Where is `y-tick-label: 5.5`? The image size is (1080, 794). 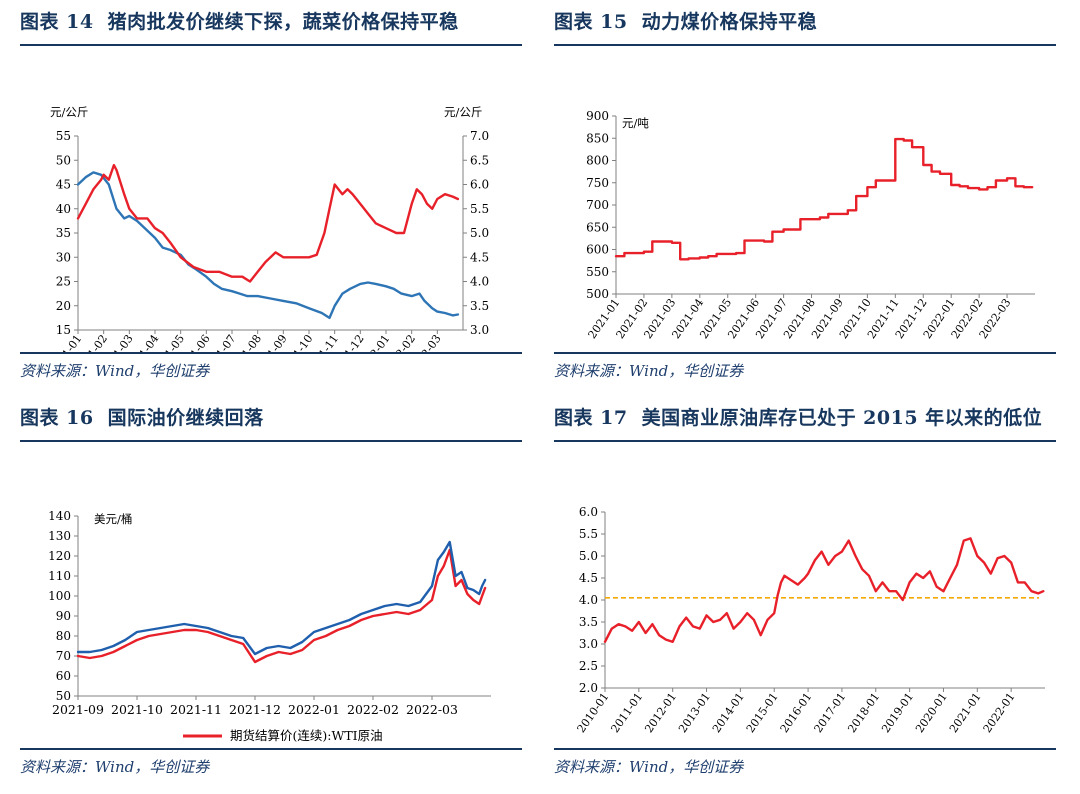 y-tick-label: 5.5 is located at coordinates (588, 534).